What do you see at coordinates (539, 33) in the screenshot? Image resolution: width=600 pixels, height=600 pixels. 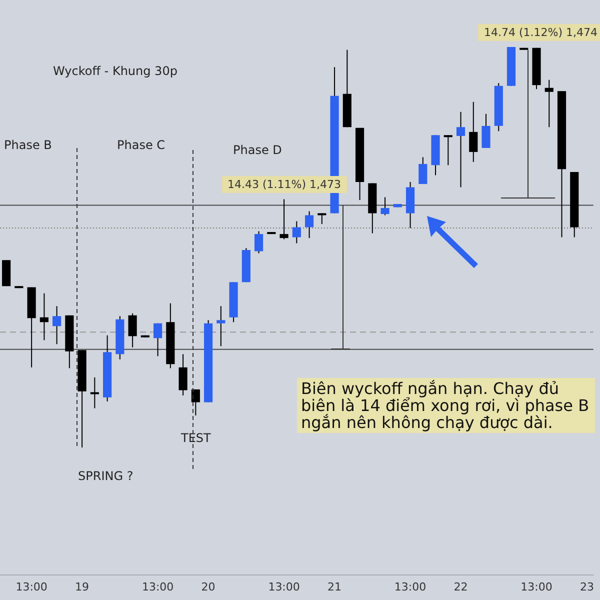 I see `annotation: 14.74 (1.12%) 1,474` at bounding box center [539, 33].